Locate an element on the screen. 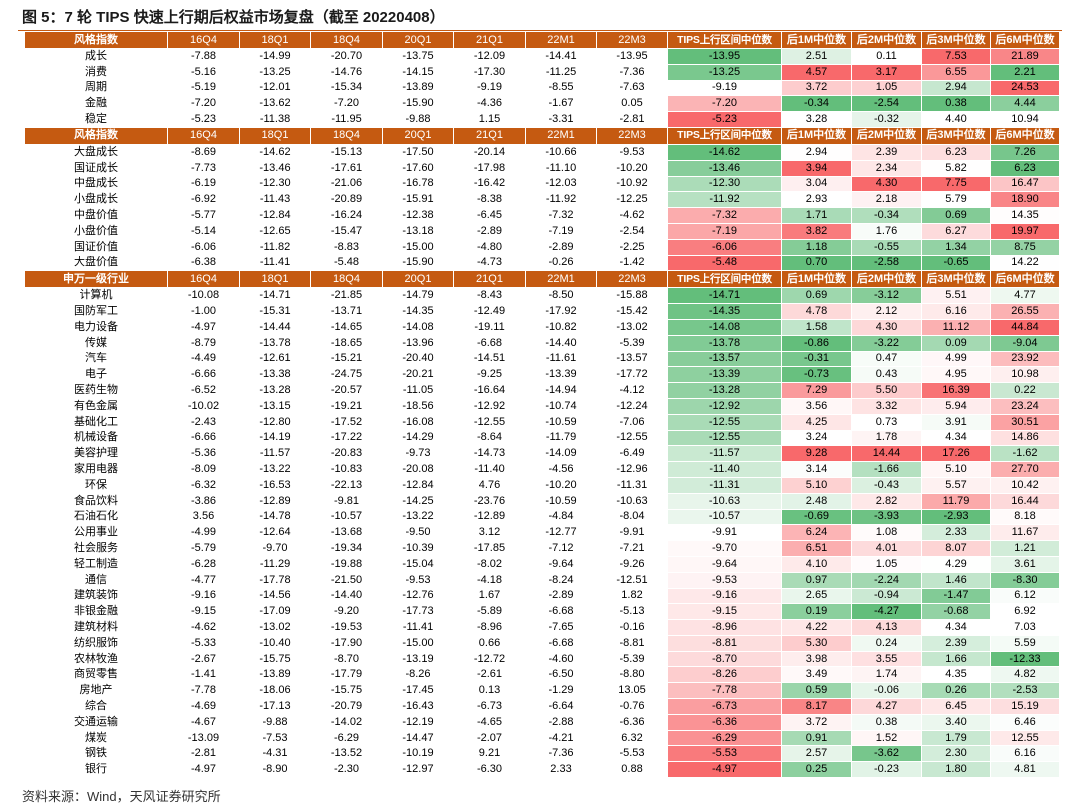 This screenshot has height=810, width=1080. table-cell: -15.13 is located at coordinates (347, 152).